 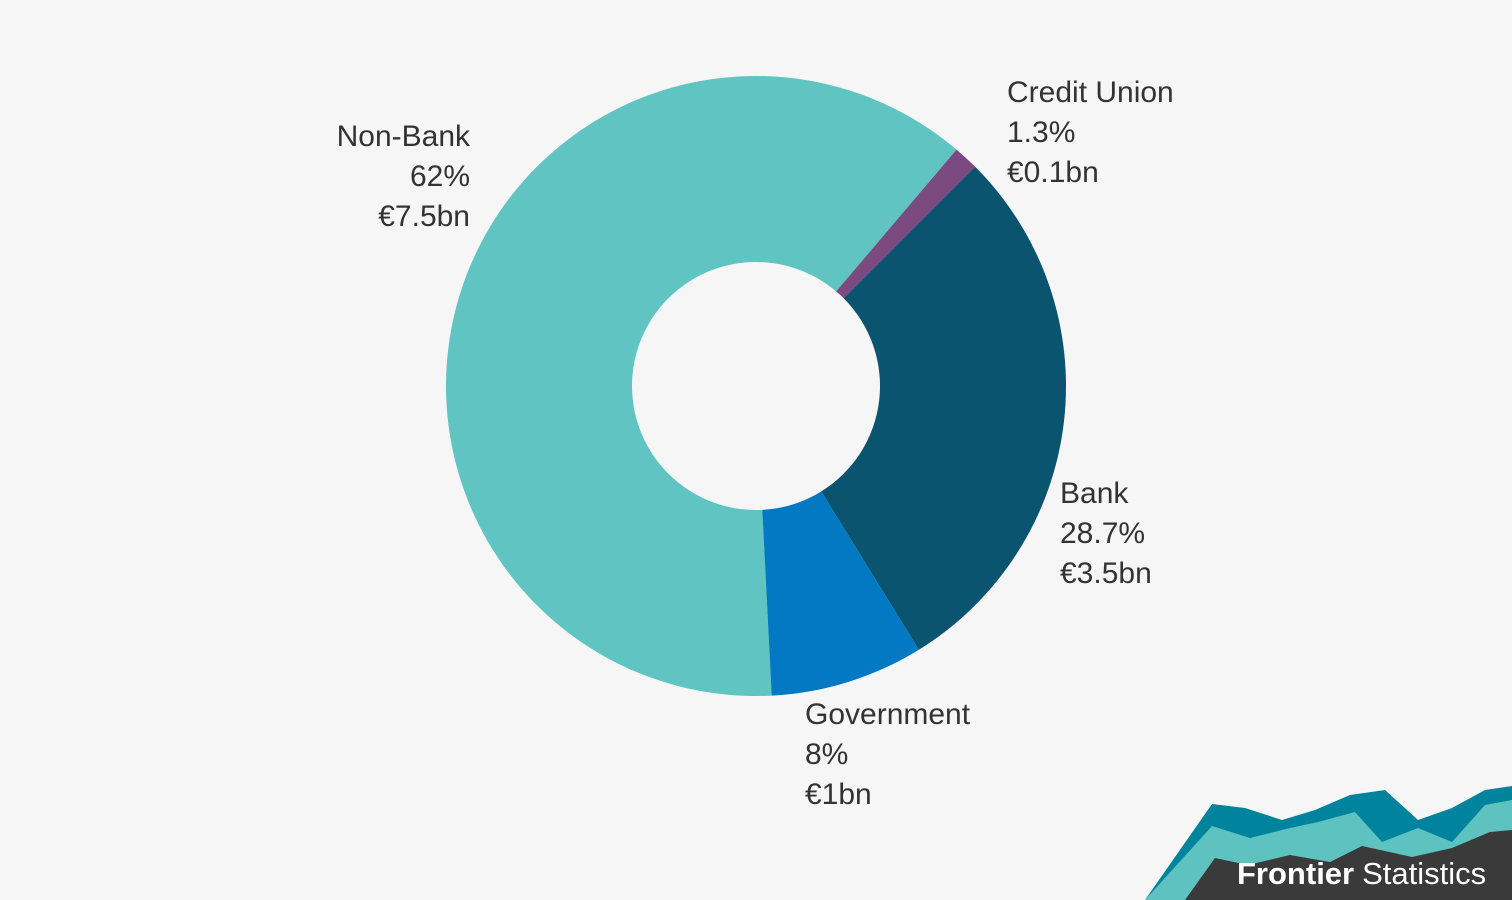 I want to click on label-non-bank-name: Non-Bank, so click(x=404, y=136).